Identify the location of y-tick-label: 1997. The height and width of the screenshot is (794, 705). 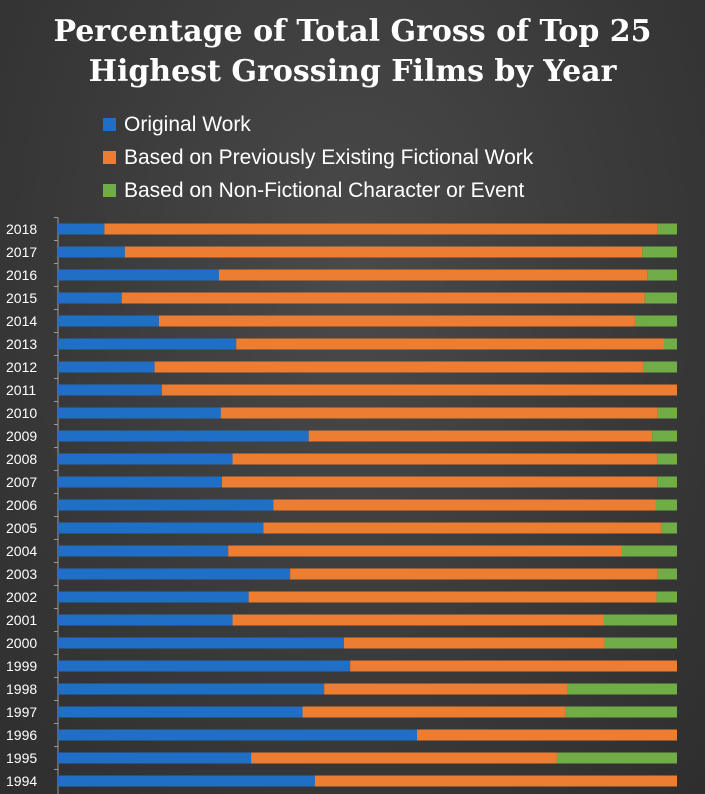
(21, 712).